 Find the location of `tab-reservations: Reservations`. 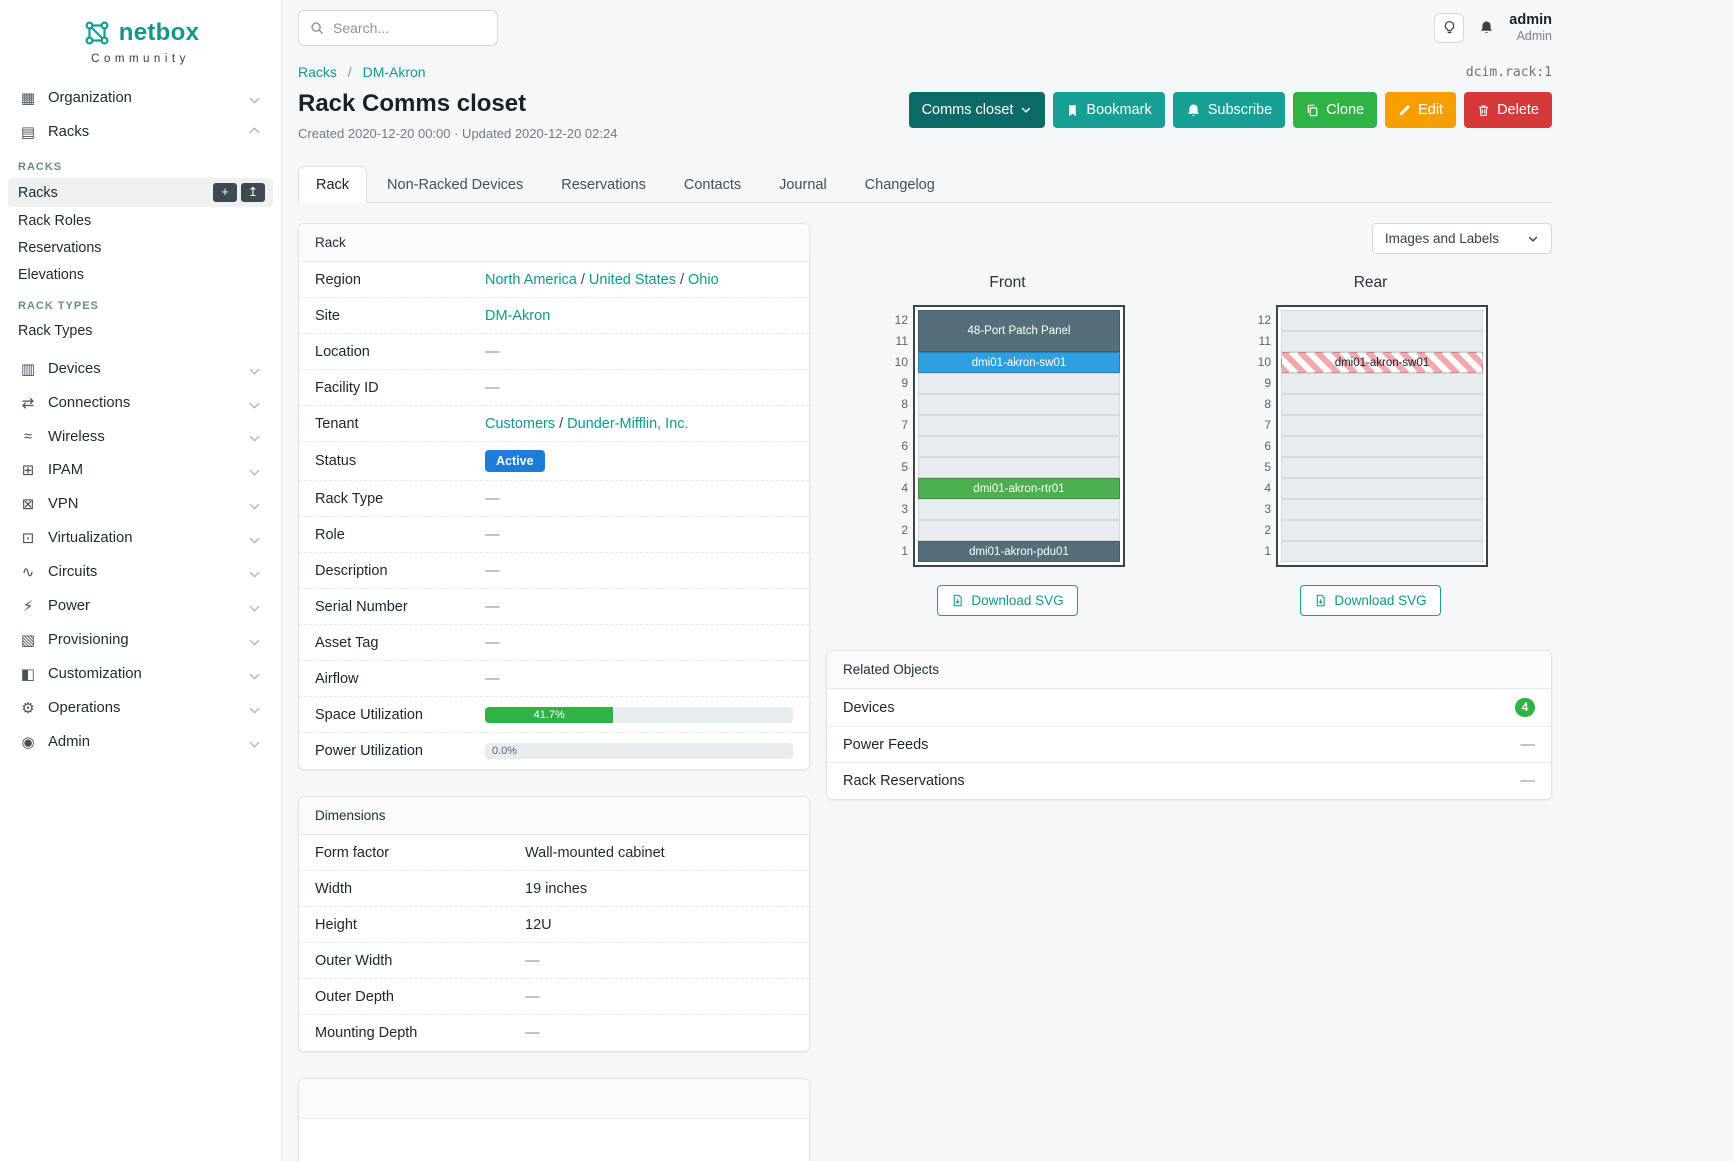

tab-reservations: Reservations is located at coordinates (603, 185).